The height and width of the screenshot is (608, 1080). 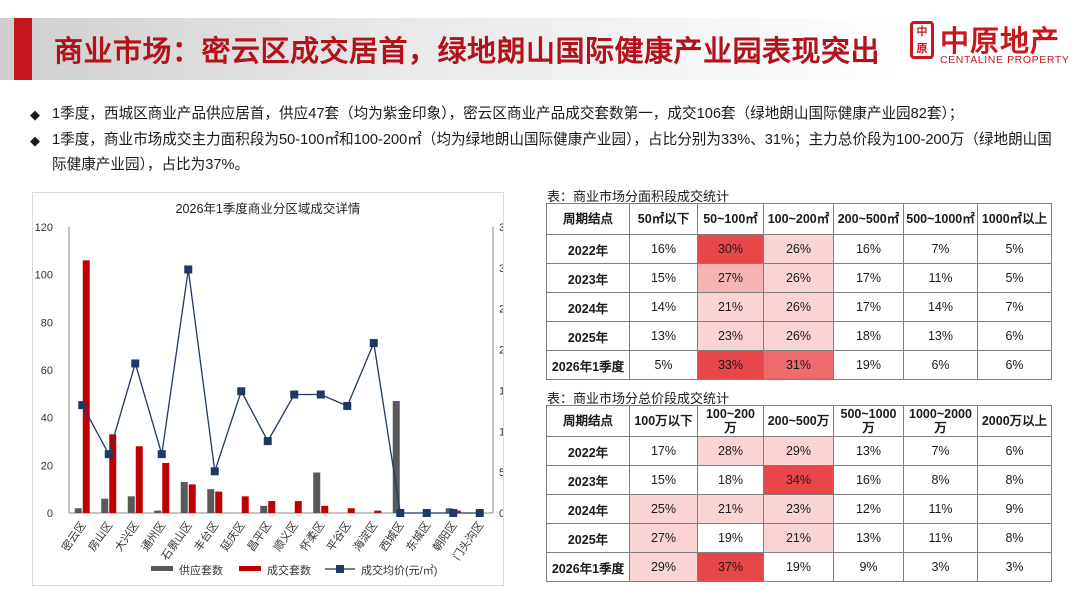 What do you see at coordinates (588, 249) in the screenshot?
I see `area-table-period-cell: 2022年` at bounding box center [588, 249].